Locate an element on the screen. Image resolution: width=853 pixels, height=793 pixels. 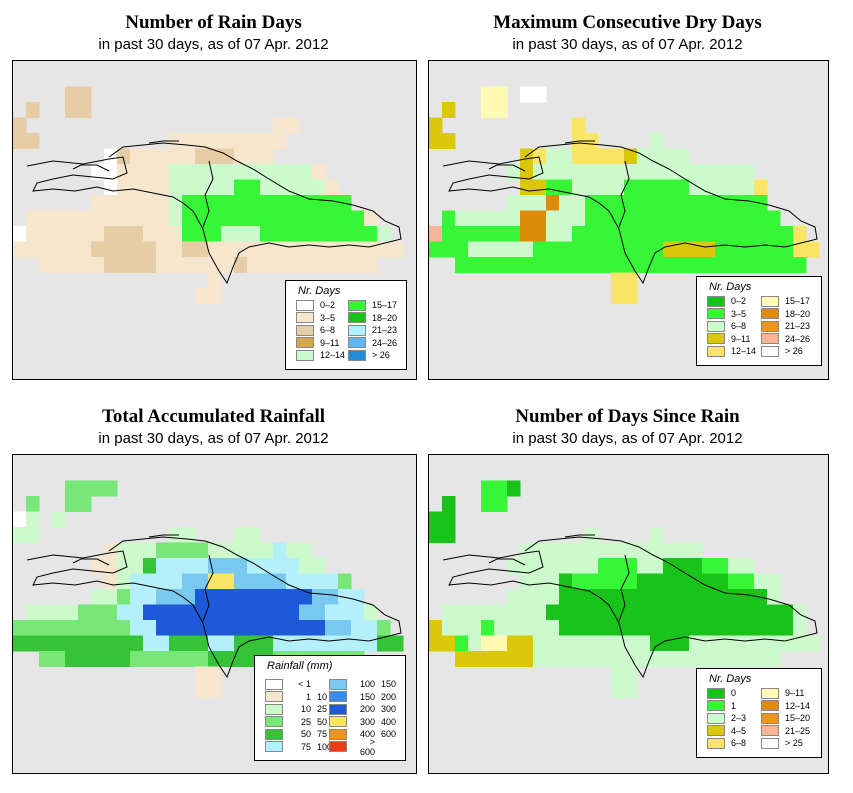
legend-label: 3–5 is located at coordinates (328, 317).